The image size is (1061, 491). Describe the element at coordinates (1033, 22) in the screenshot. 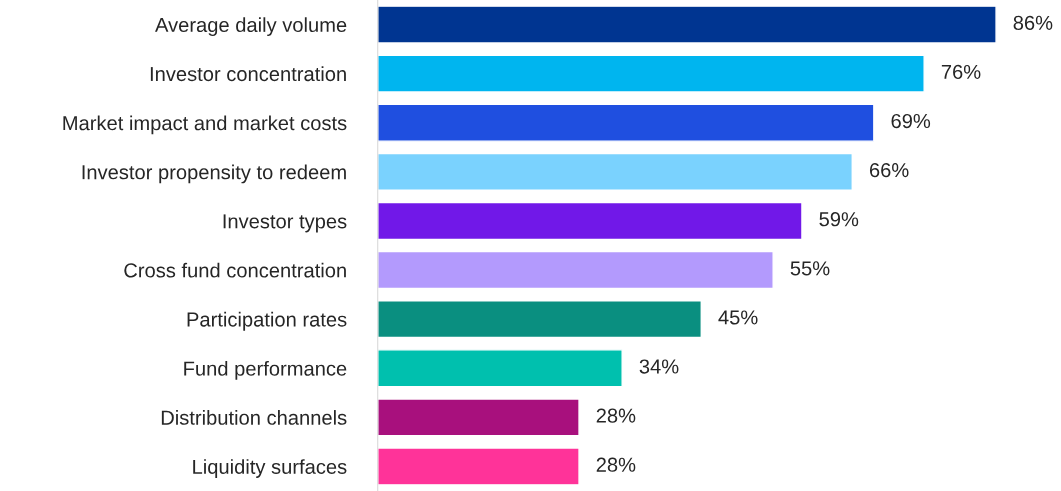

I see `data-label: 86%` at that location.